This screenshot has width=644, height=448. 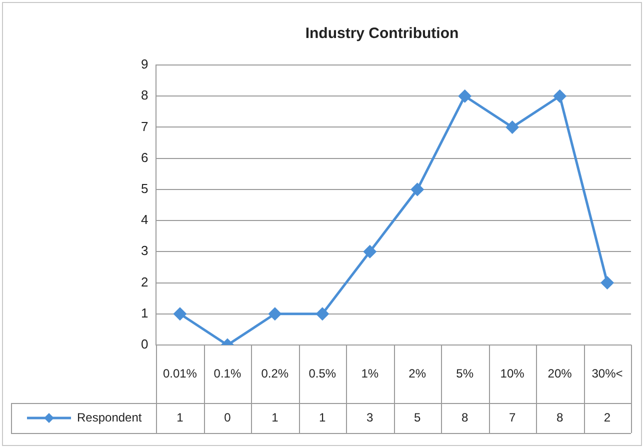 What do you see at coordinates (465, 373) in the screenshot?
I see `x-tick-label: 5%` at bounding box center [465, 373].